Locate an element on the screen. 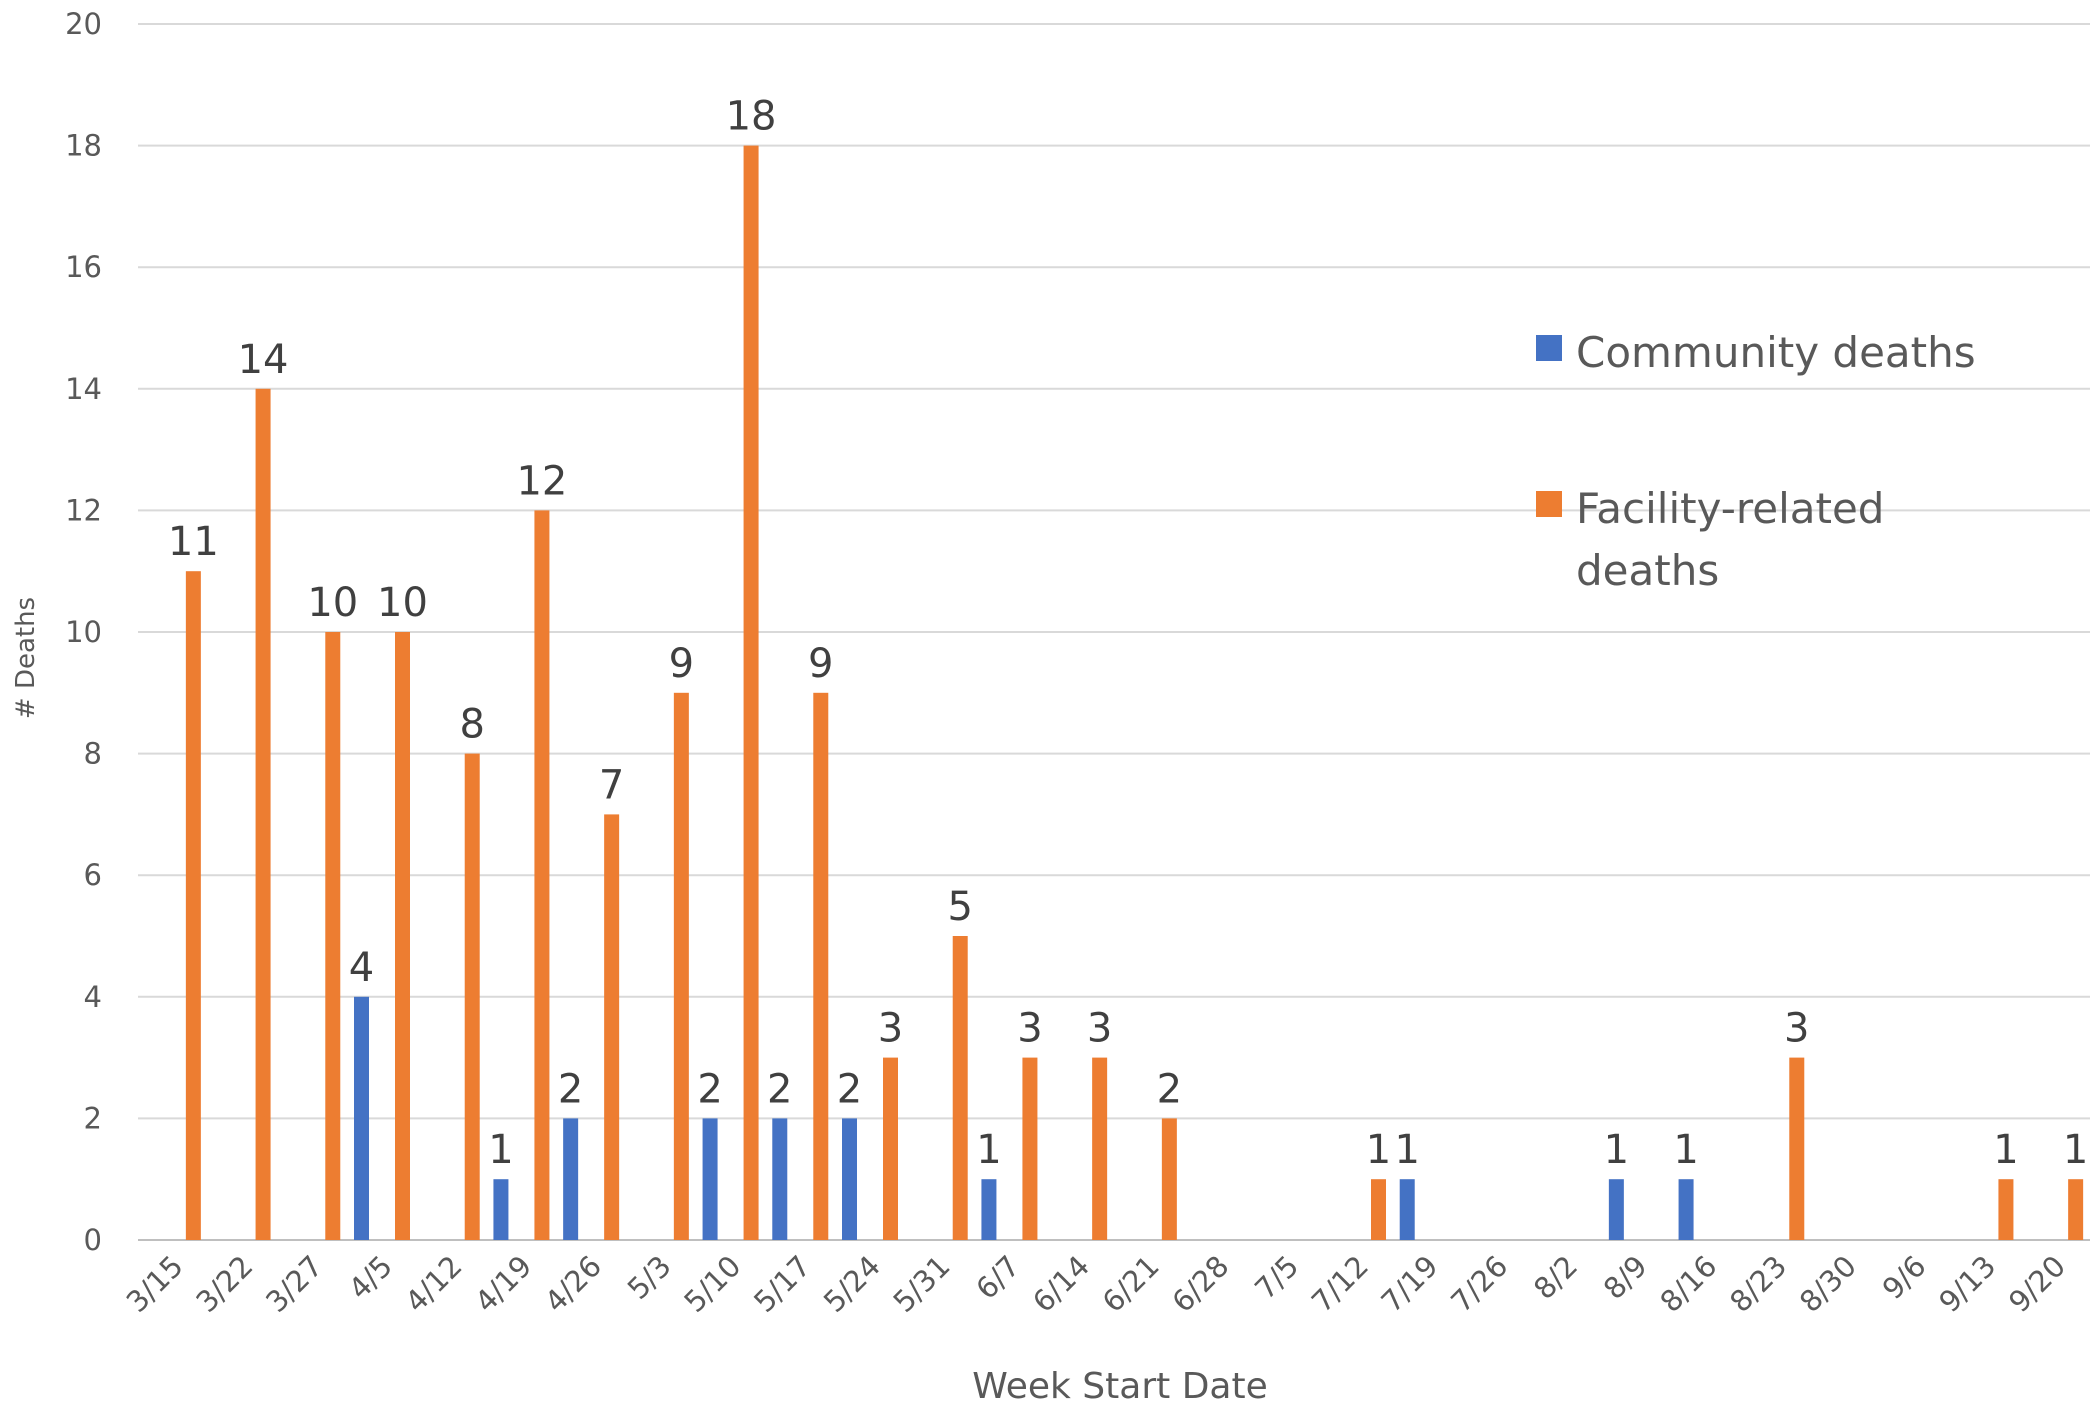 This screenshot has width=2096, height=1413. x-tick-label: 7/12 is located at coordinates (1340, 1284).